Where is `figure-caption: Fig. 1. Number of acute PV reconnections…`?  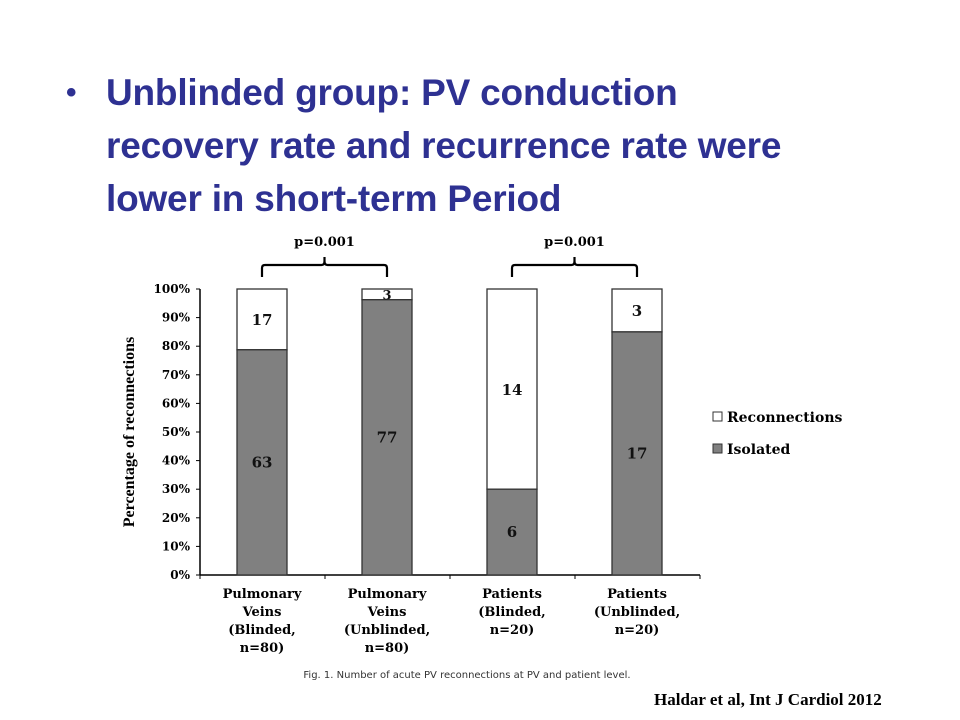
figure-caption: Fig. 1. Number of acute PV reconnections… is located at coordinates (466, 675).